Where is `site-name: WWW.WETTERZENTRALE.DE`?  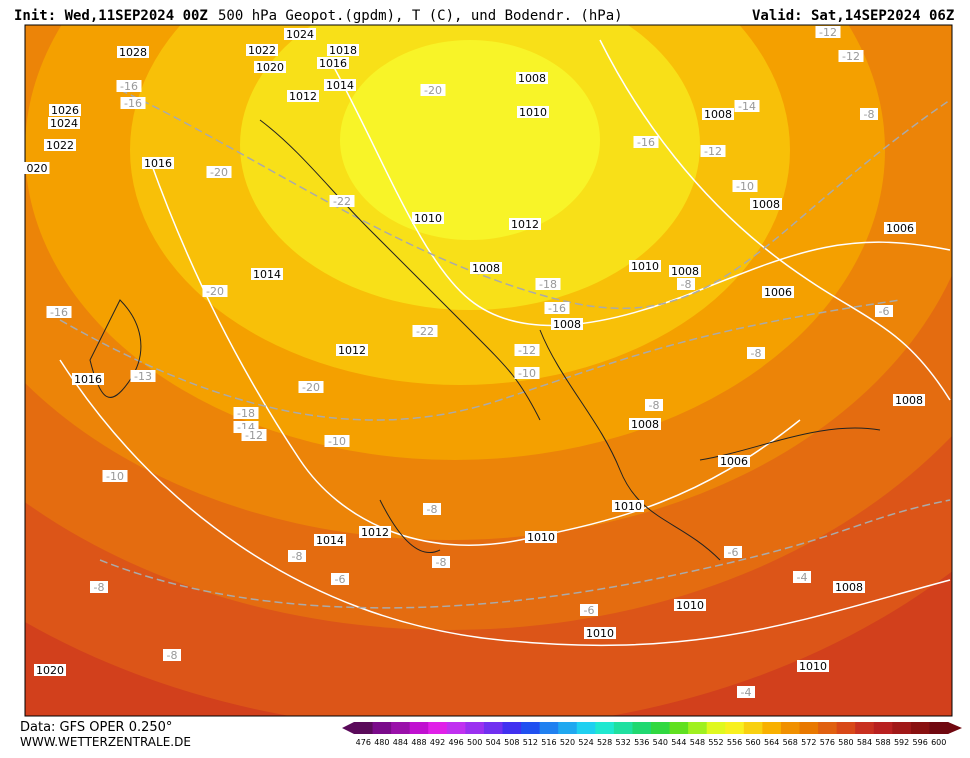
site-name: WWW.WETTERZENTRALE.DE is located at coordinates (105, 742).